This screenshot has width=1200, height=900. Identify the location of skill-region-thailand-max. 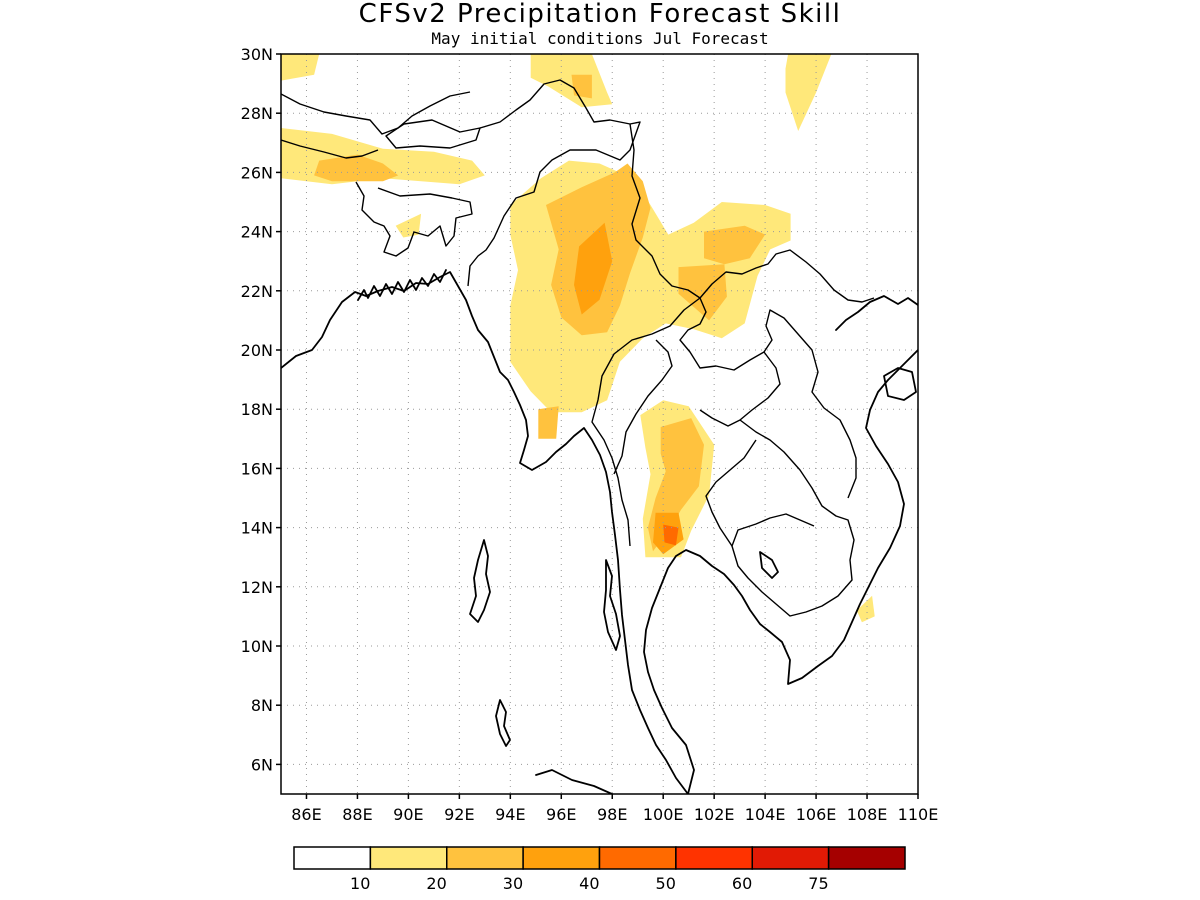
(671, 535).